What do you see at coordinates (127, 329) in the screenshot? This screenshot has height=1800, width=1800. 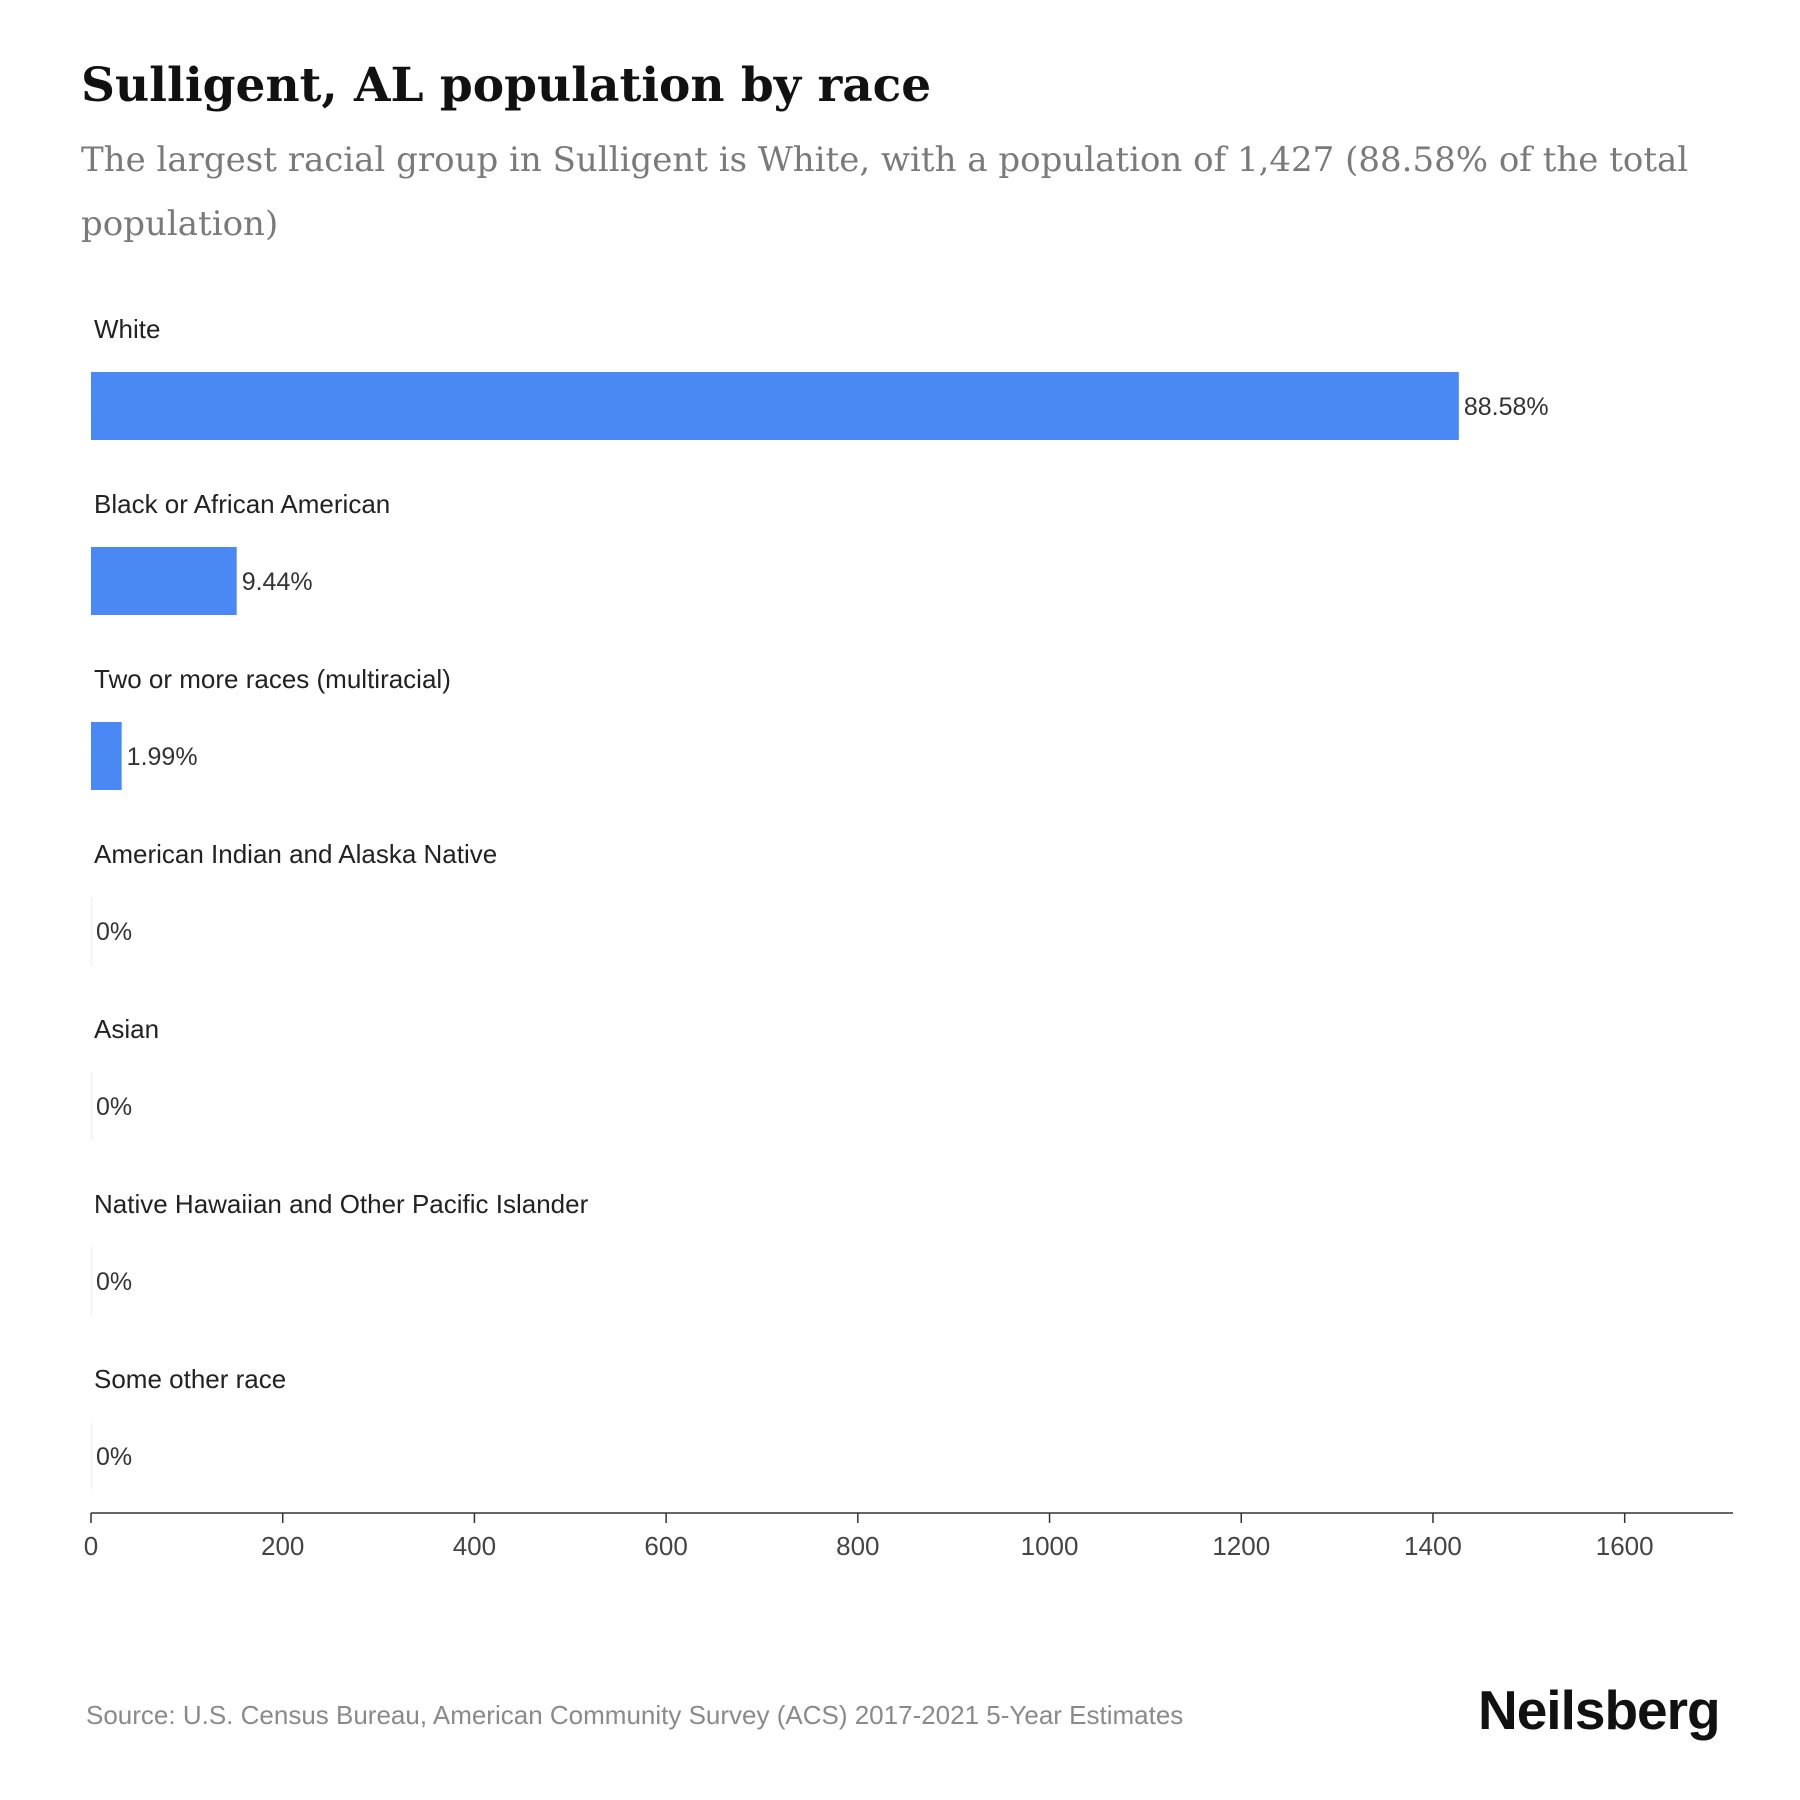 I see `category-label: White` at bounding box center [127, 329].